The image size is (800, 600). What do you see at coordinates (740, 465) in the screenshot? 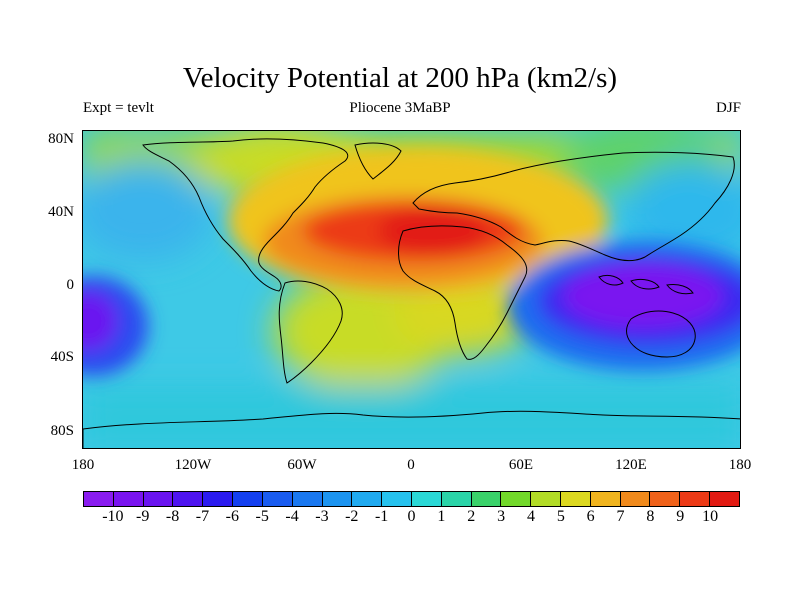
I see `lon-label-180e: 180` at bounding box center [740, 465].